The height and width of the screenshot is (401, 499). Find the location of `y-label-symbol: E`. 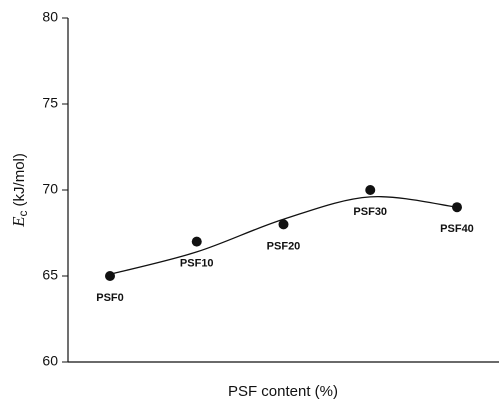

y-label-symbol: E is located at coordinates (18, 222).